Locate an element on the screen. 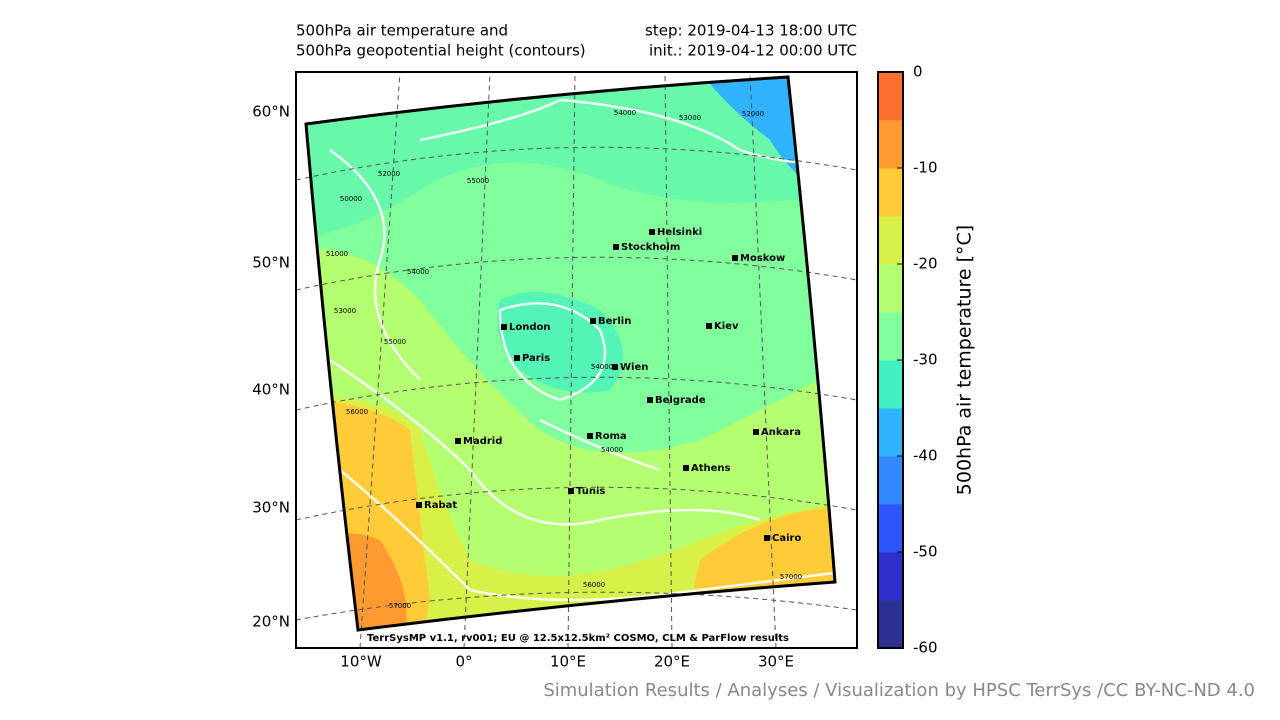 The image size is (1280, 720). colorbar-tick-label: -60 is located at coordinates (925, 648).